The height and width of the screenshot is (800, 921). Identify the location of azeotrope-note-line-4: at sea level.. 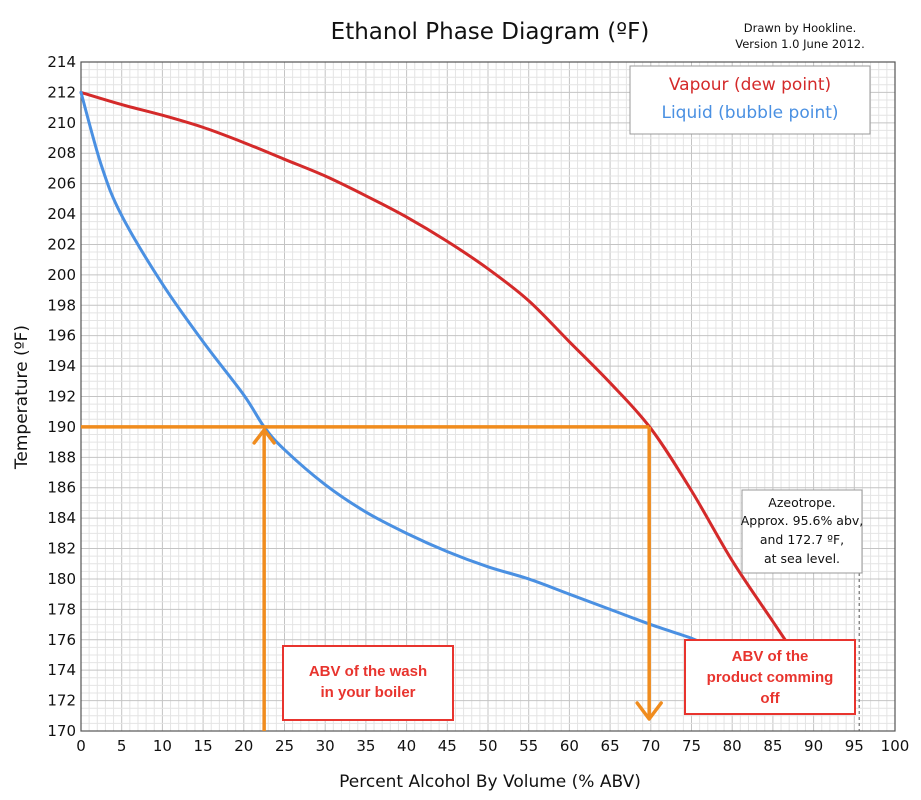
(802, 558).